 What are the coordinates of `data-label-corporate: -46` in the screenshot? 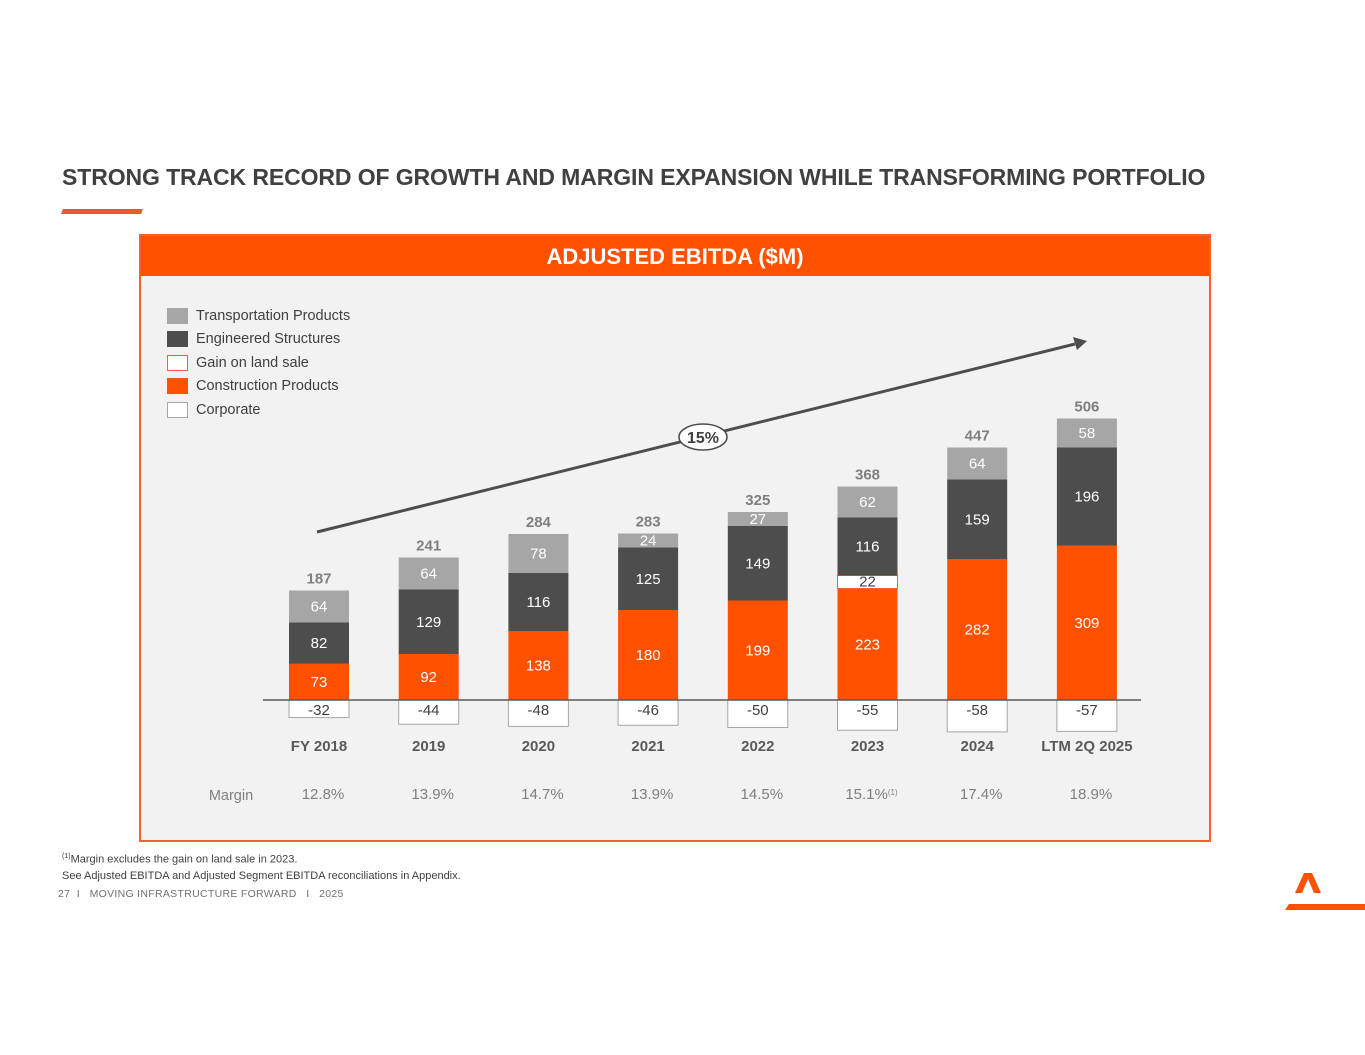 It's located at (648, 710).